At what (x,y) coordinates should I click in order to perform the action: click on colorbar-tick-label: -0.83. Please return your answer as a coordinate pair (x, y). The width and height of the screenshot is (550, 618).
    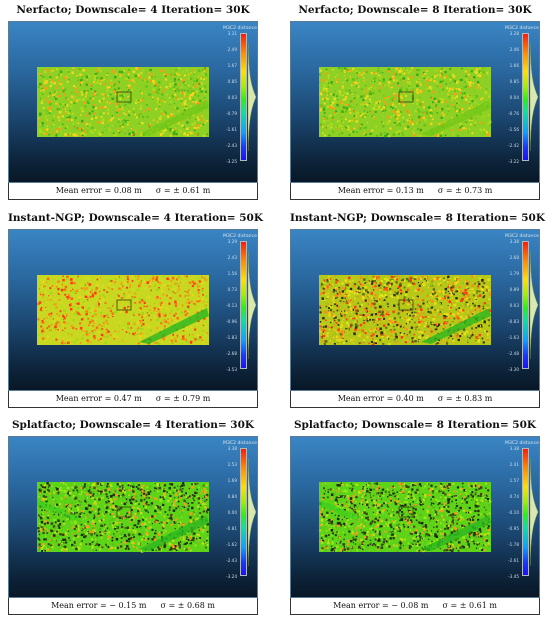
    Looking at the image, I should click on (513, 321).